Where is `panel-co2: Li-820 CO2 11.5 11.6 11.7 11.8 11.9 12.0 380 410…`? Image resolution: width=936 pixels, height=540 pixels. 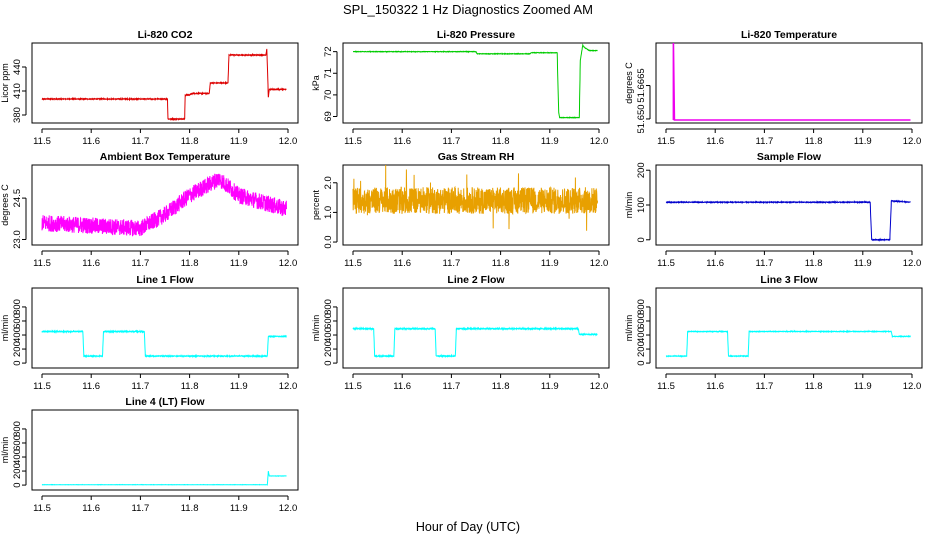
panel-co2: Li-820 CO2 11.5 11.6 11.7 11.8 11.9 12.0 380 410… is located at coordinates (149, 88).